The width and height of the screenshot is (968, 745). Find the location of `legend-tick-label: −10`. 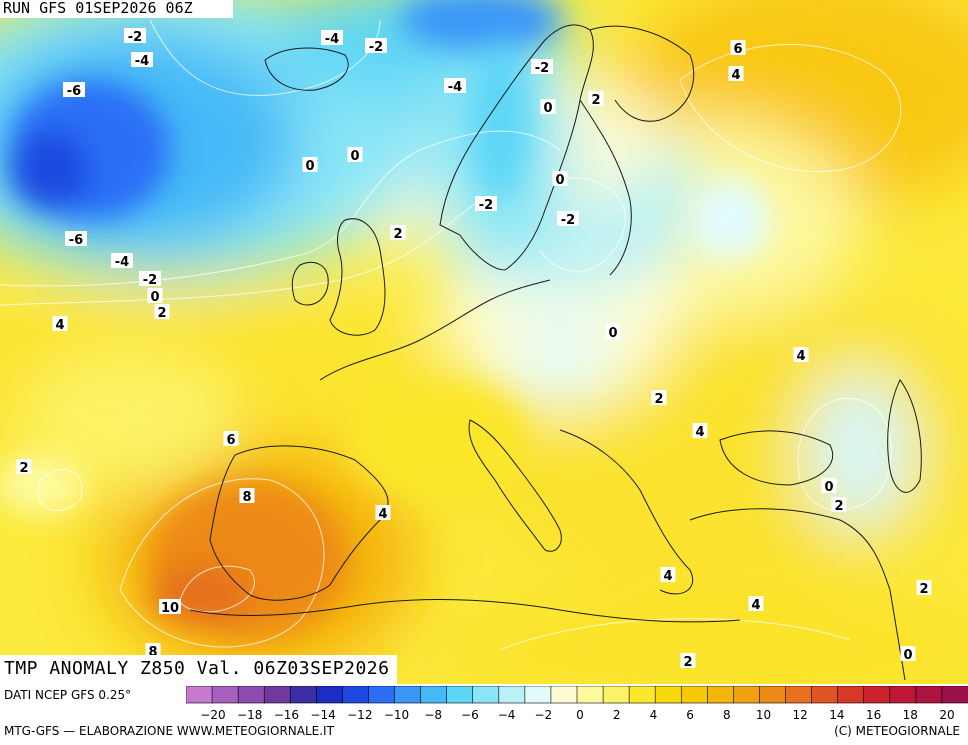

legend-tick-label: −10 is located at coordinates (396, 715).